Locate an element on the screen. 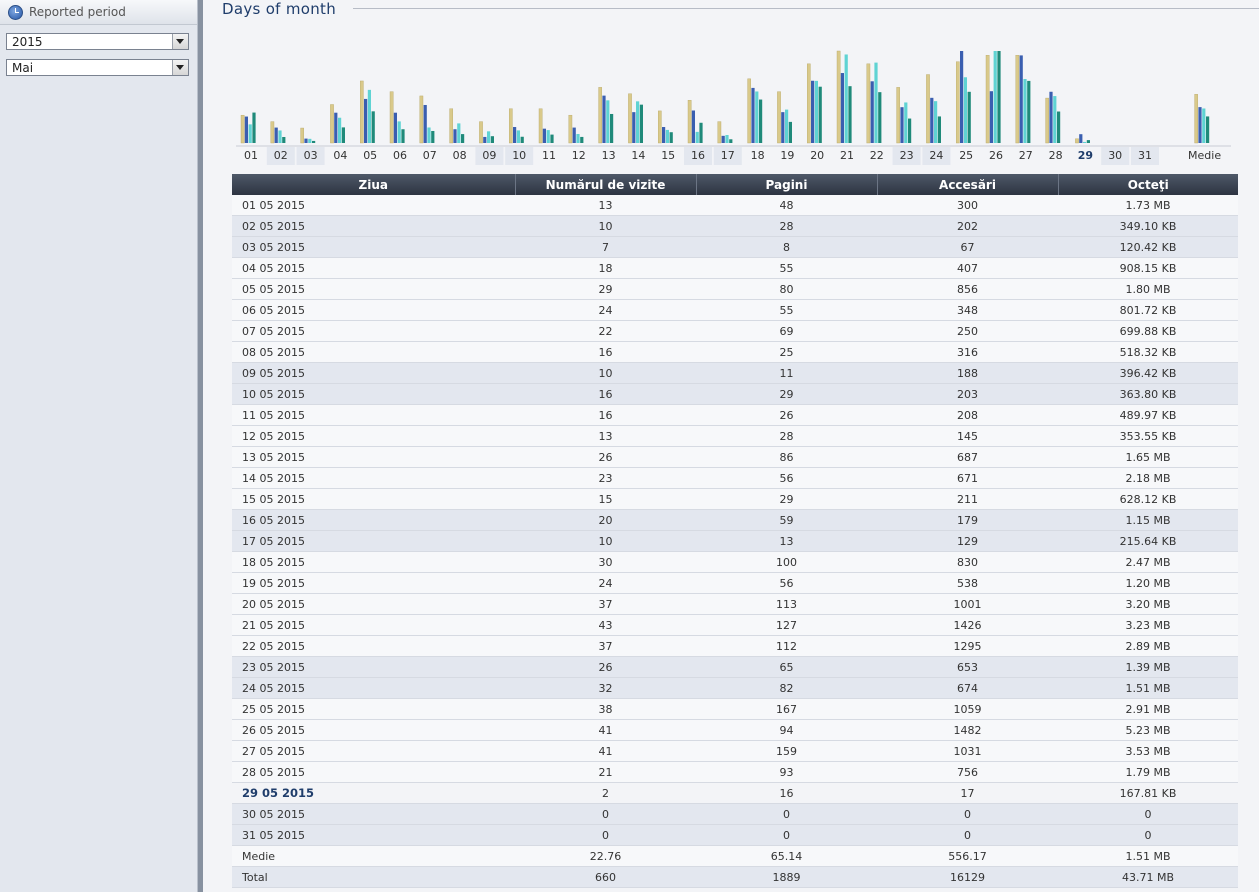  bar-26-s1 is located at coordinates (991, 117).